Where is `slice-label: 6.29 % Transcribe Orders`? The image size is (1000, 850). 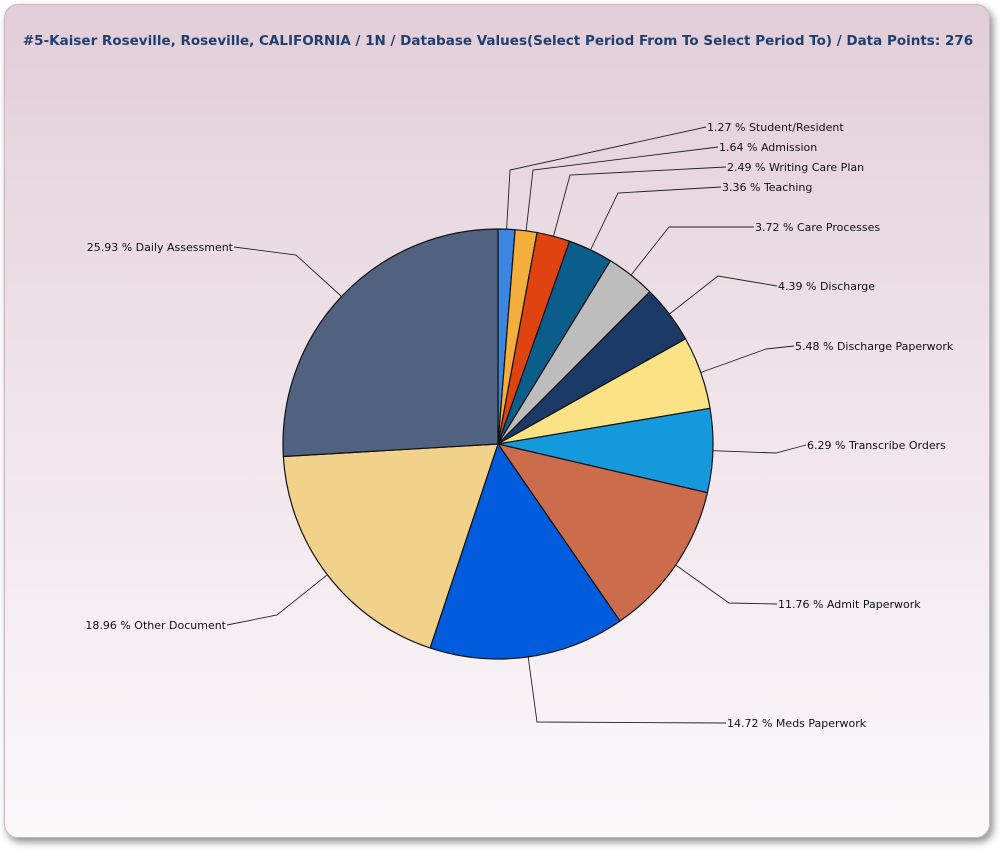
slice-label: 6.29 % Transcribe Orders is located at coordinates (876, 445).